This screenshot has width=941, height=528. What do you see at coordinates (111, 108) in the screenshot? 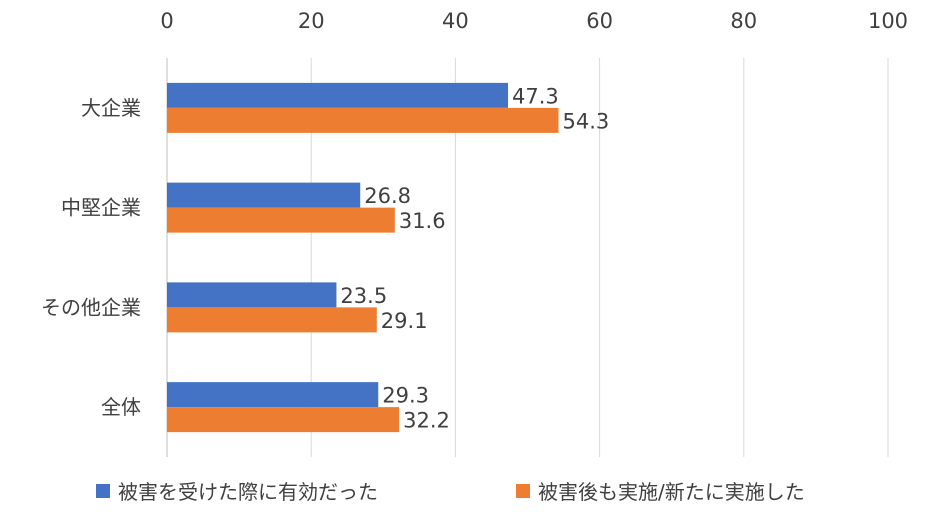
I see `category-label: 大企業` at bounding box center [111, 108].